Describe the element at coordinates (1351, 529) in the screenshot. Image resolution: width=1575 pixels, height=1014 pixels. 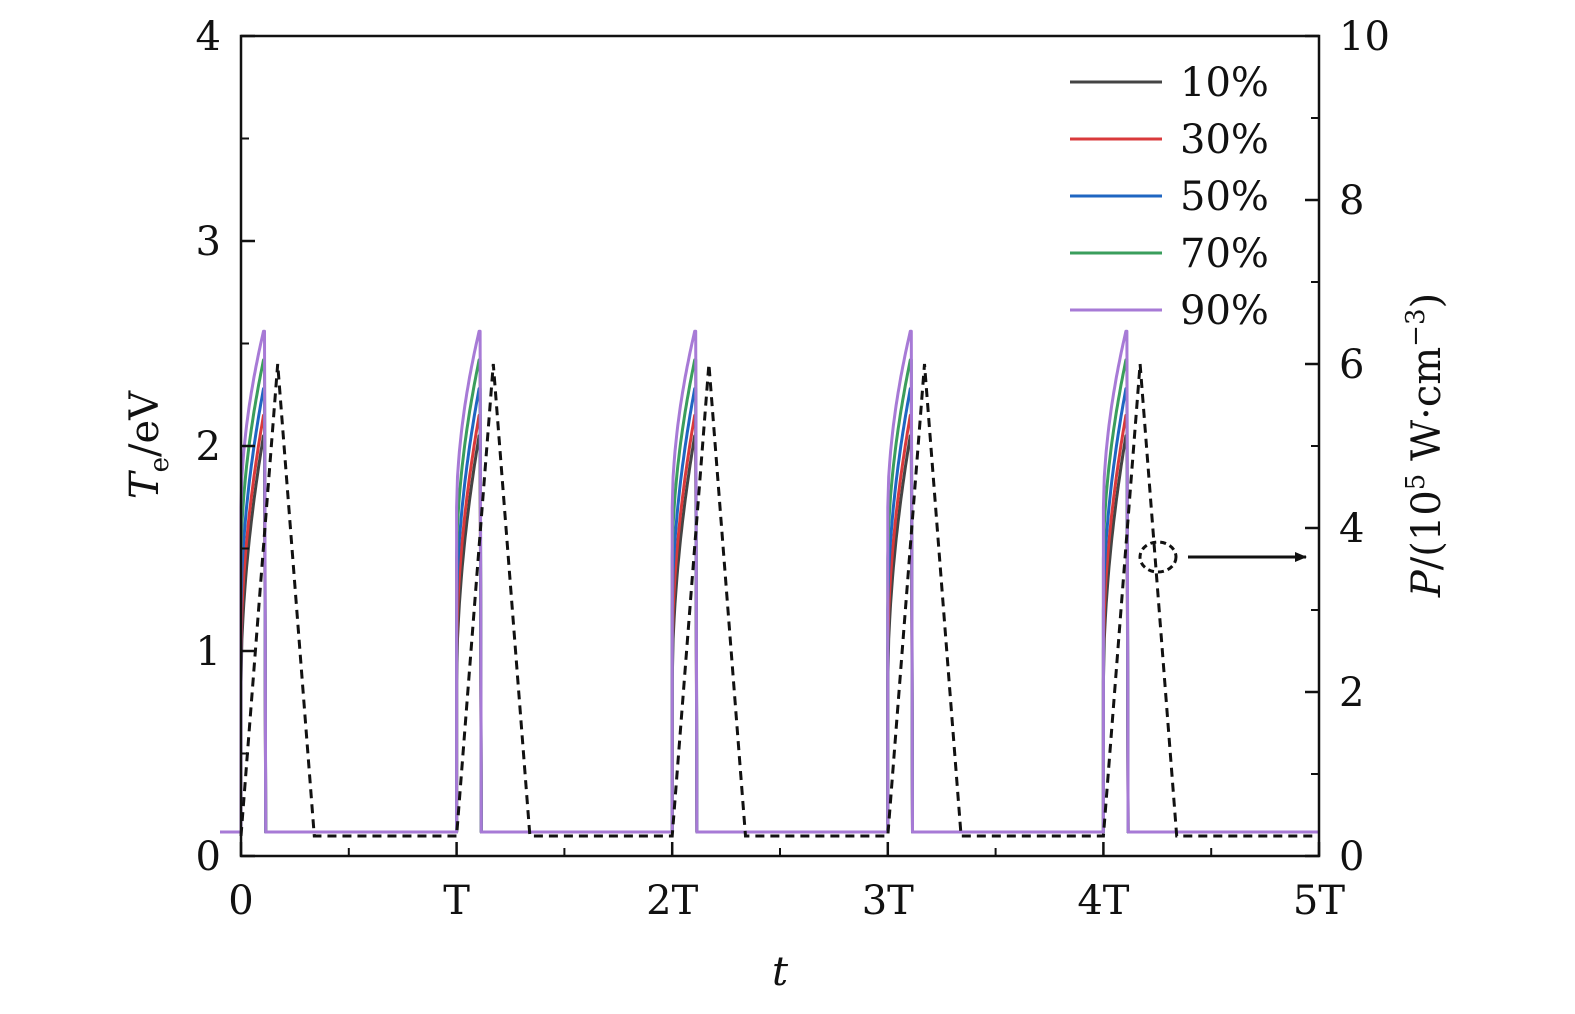
I see `y-right-tick-label: 4` at that location.